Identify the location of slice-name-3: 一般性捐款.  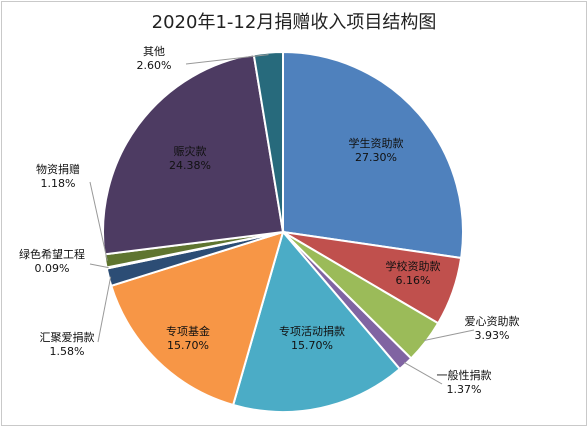
(464, 375).